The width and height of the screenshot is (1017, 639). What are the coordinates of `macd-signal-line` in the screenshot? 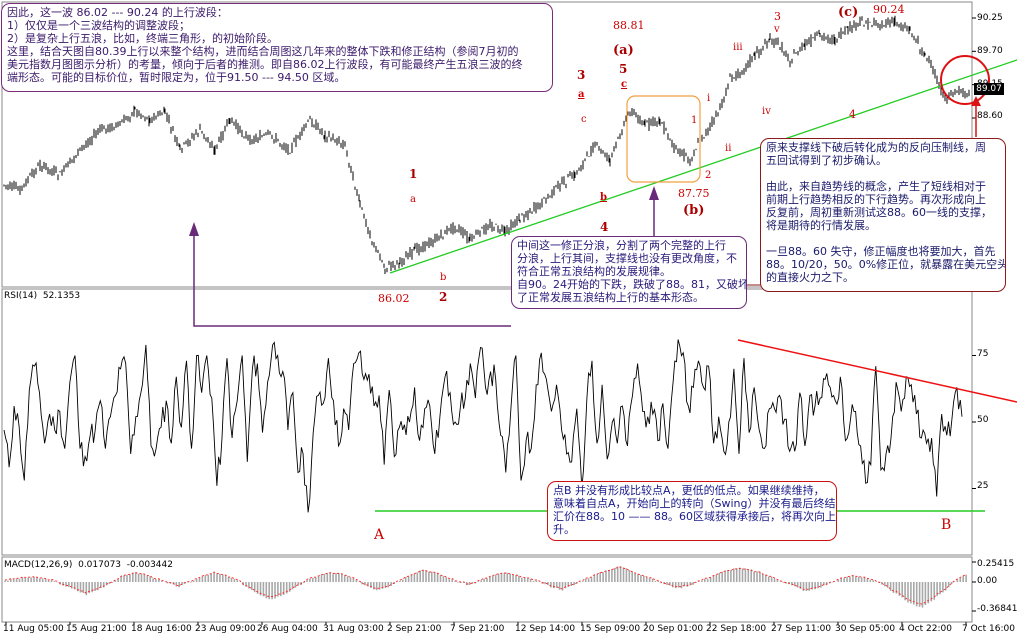 It's located at (485, 585).